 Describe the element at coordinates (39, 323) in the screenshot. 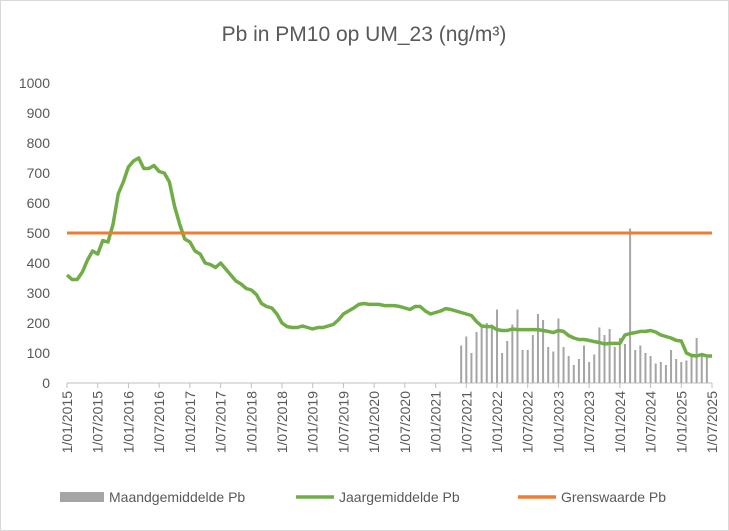

I see `y-tick-label: 200` at that location.